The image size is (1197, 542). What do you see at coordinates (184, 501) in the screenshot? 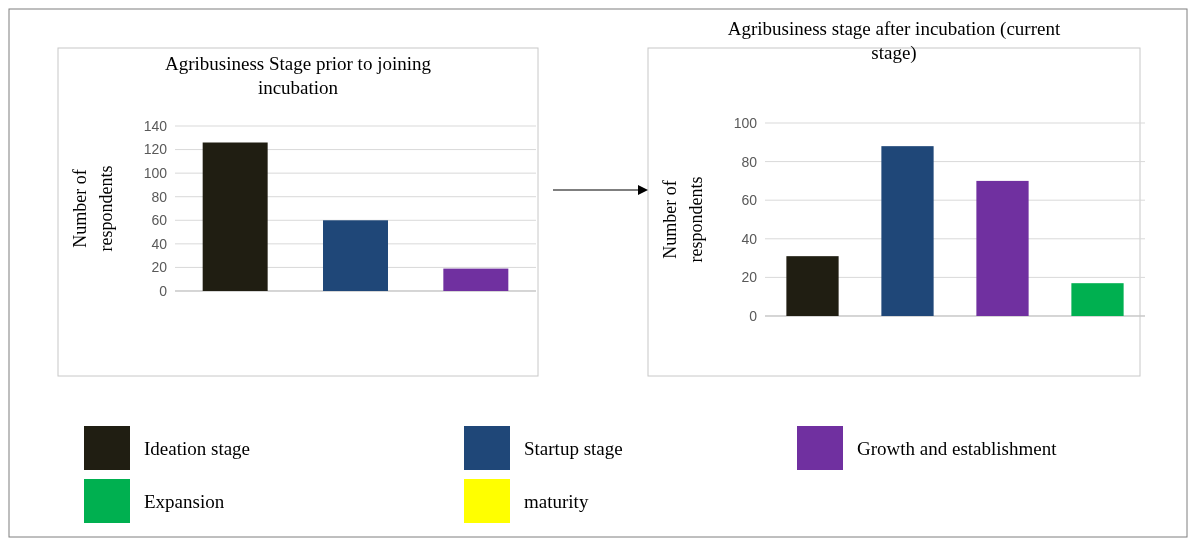
I see `legend-label: Expansion` at bounding box center [184, 501].